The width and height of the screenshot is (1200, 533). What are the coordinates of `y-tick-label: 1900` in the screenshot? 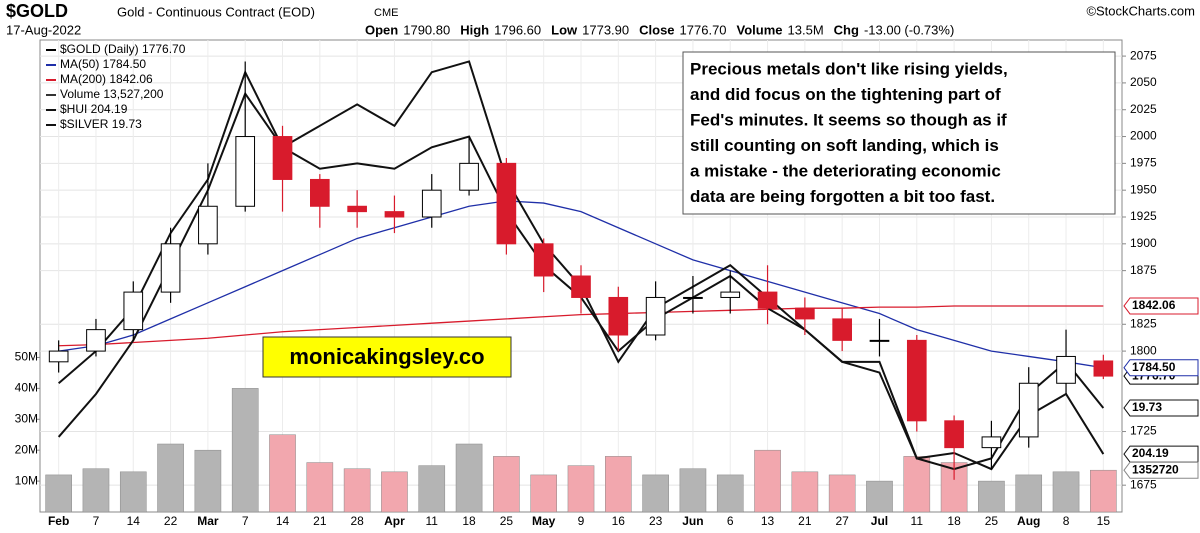 It's located at (1143, 243).